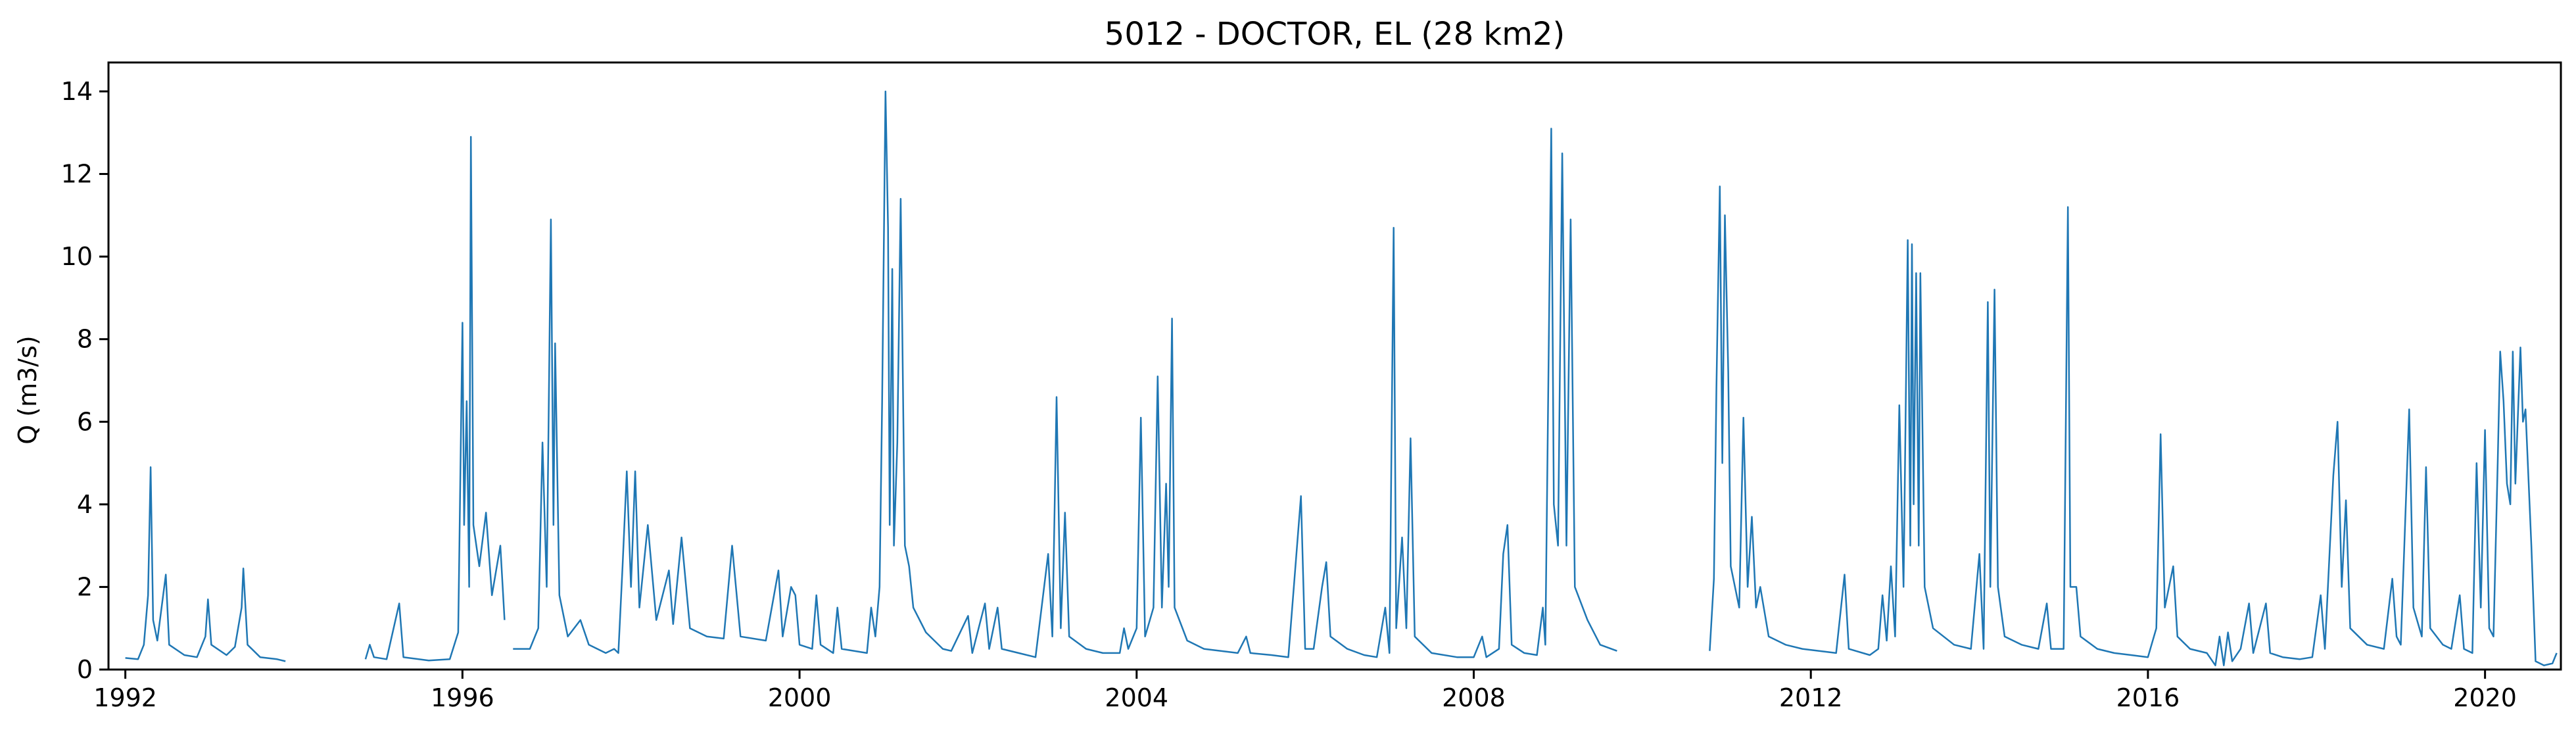 The height and width of the screenshot is (734, 2576). What do you see at coordinates (85, 670) in the screenshot?
I see `y-tick-label: 0` at bounding box center [85, 670].